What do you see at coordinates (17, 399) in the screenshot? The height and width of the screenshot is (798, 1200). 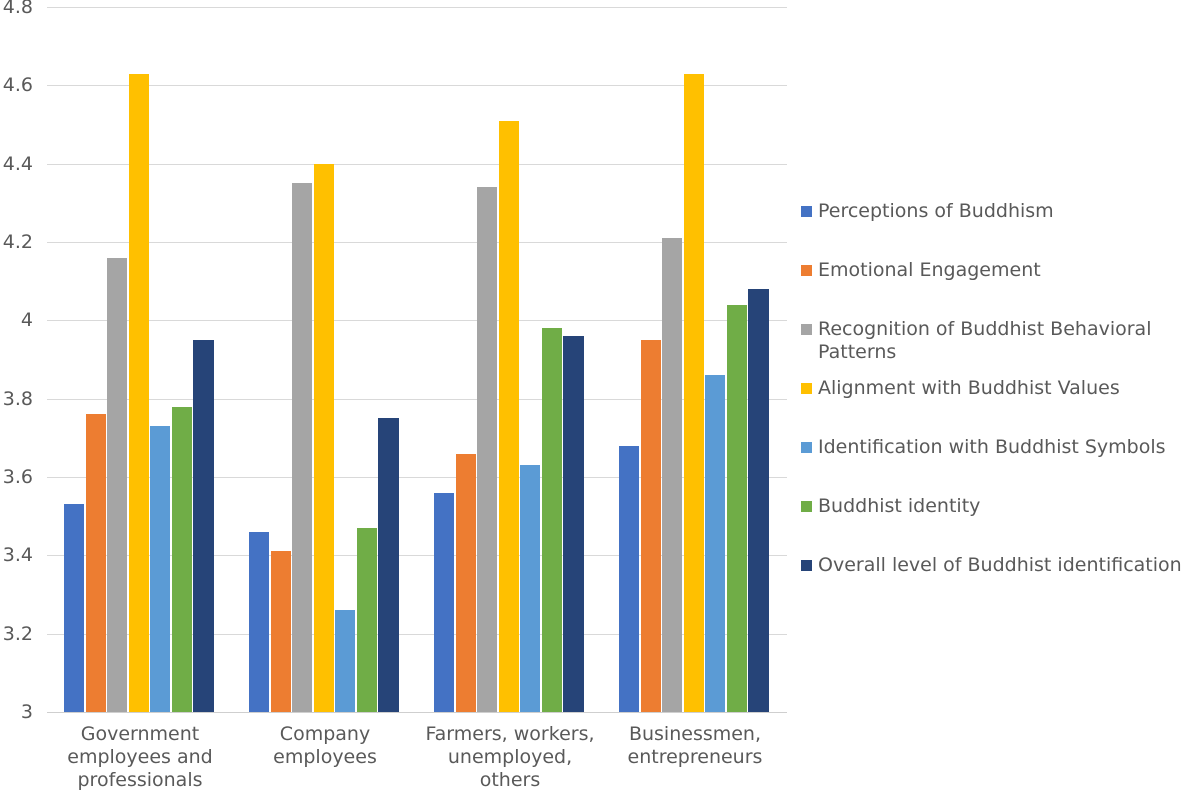 I see `y-tick-label: 3.8` at bounding box center [17, 399].